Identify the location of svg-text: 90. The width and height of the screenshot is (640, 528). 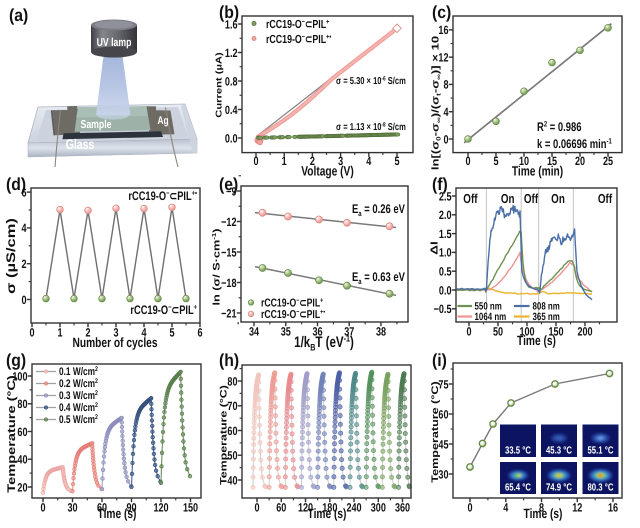
(131, 508).